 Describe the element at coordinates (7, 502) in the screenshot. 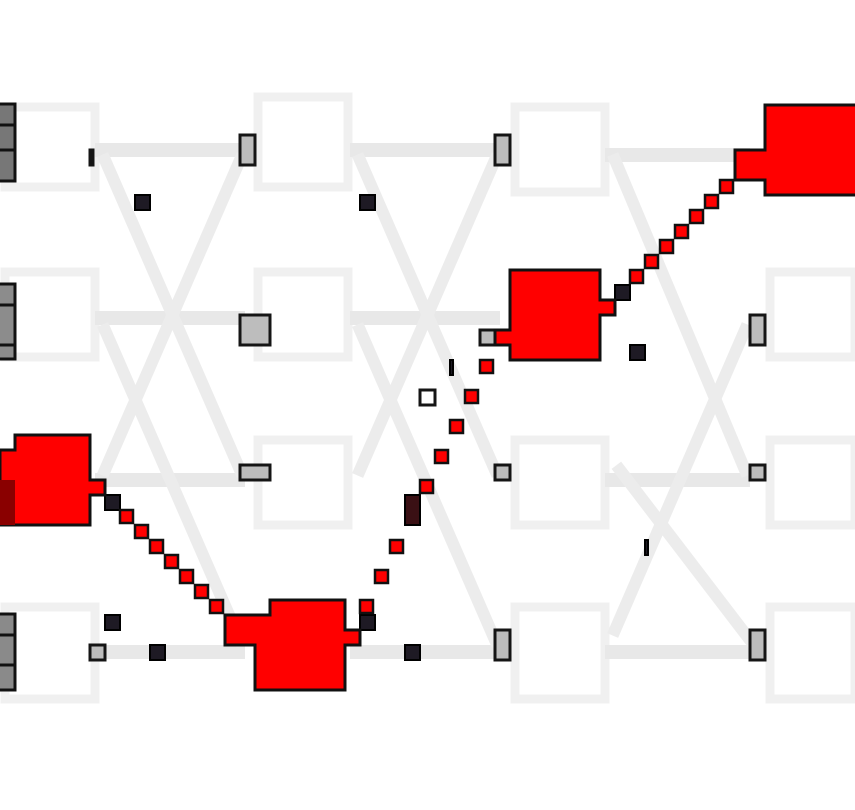

I see `highlight-node-shade` at that location.